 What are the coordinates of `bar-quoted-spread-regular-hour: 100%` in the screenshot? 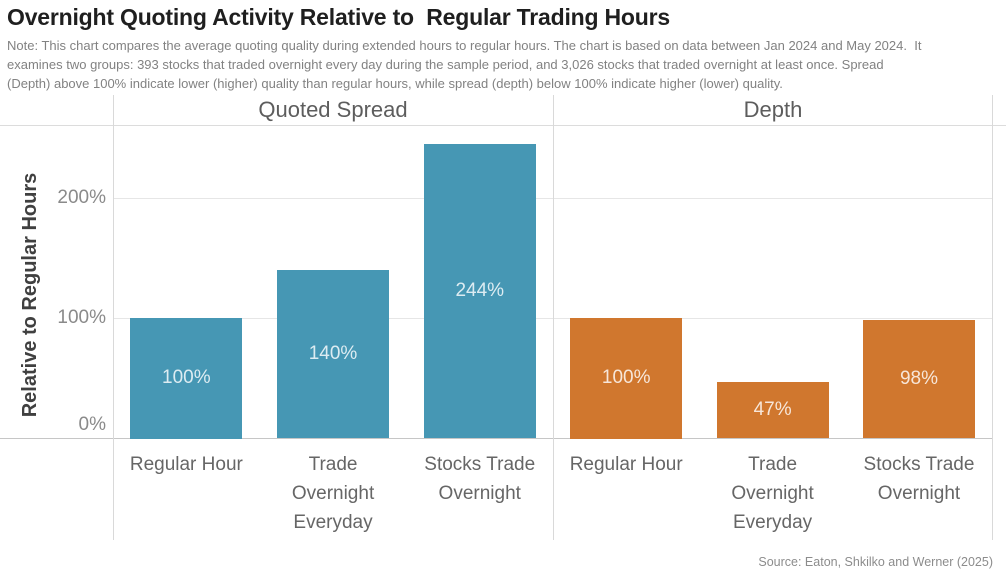 It's located at (186, 378).